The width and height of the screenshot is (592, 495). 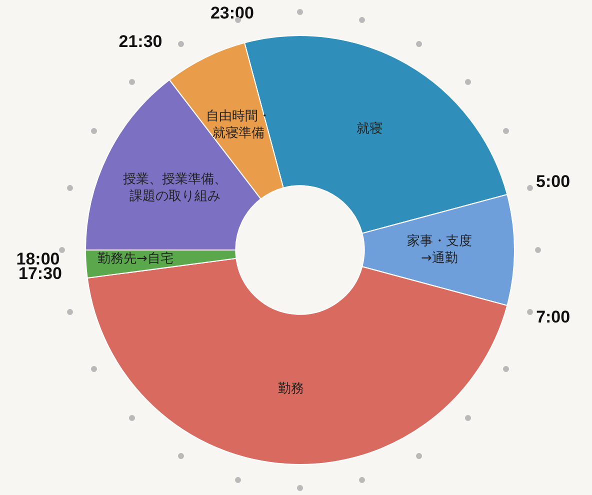 What do you see at coordinates (238, 124) in the screenshot?
I see `slice-label: 自由時間・就寝準備` at bounding box center [238, 124].